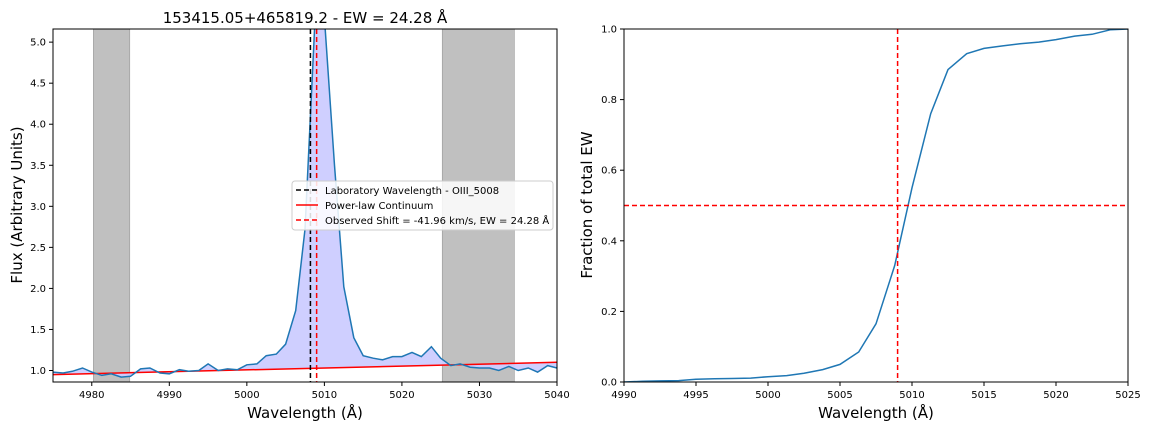  I want to click on spectrum-title: 153415.05+465819.2 - EW = 24.28 Å, so click(305, 17).